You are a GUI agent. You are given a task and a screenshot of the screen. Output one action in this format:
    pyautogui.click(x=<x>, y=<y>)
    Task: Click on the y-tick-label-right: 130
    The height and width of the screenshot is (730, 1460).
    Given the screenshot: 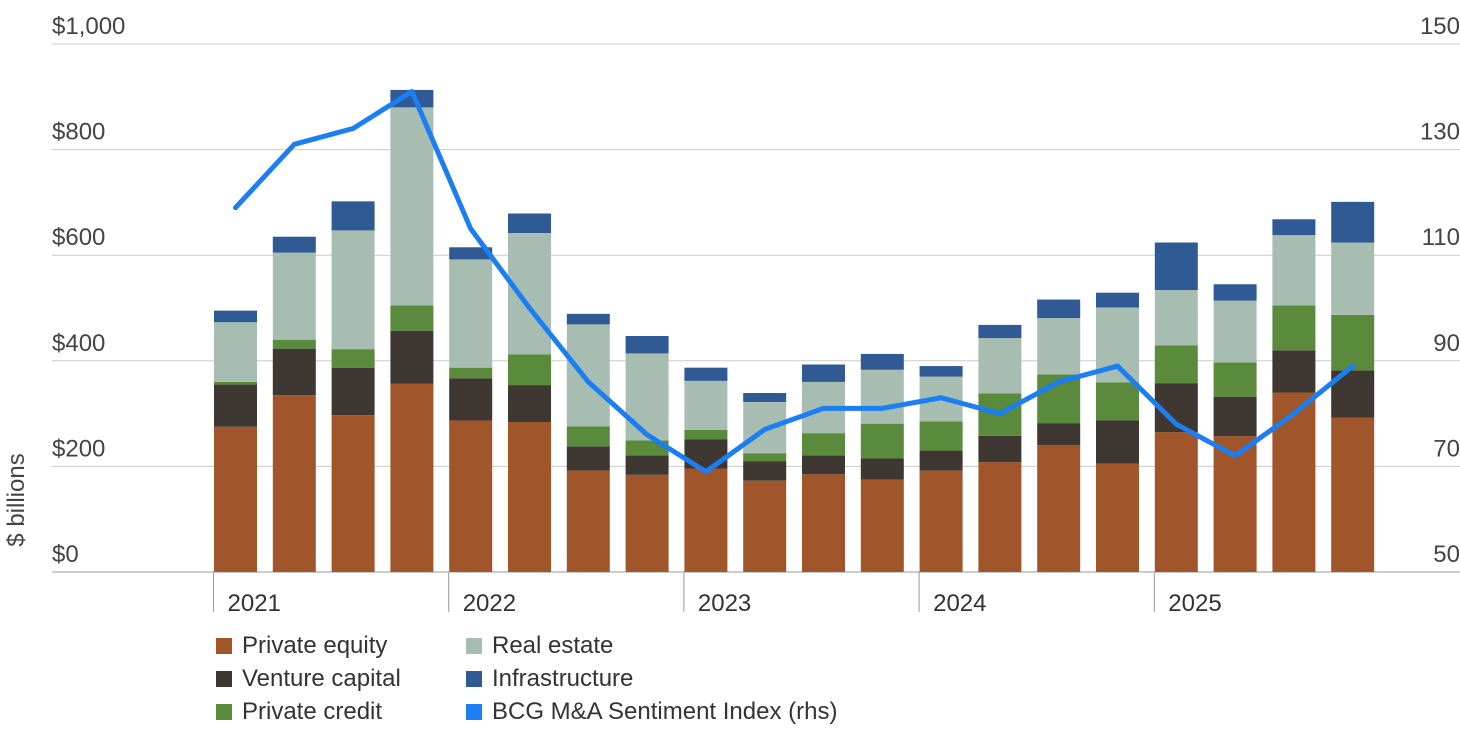 What is the action you would take?
    pyautogui.click(x=1440, y=132)
    